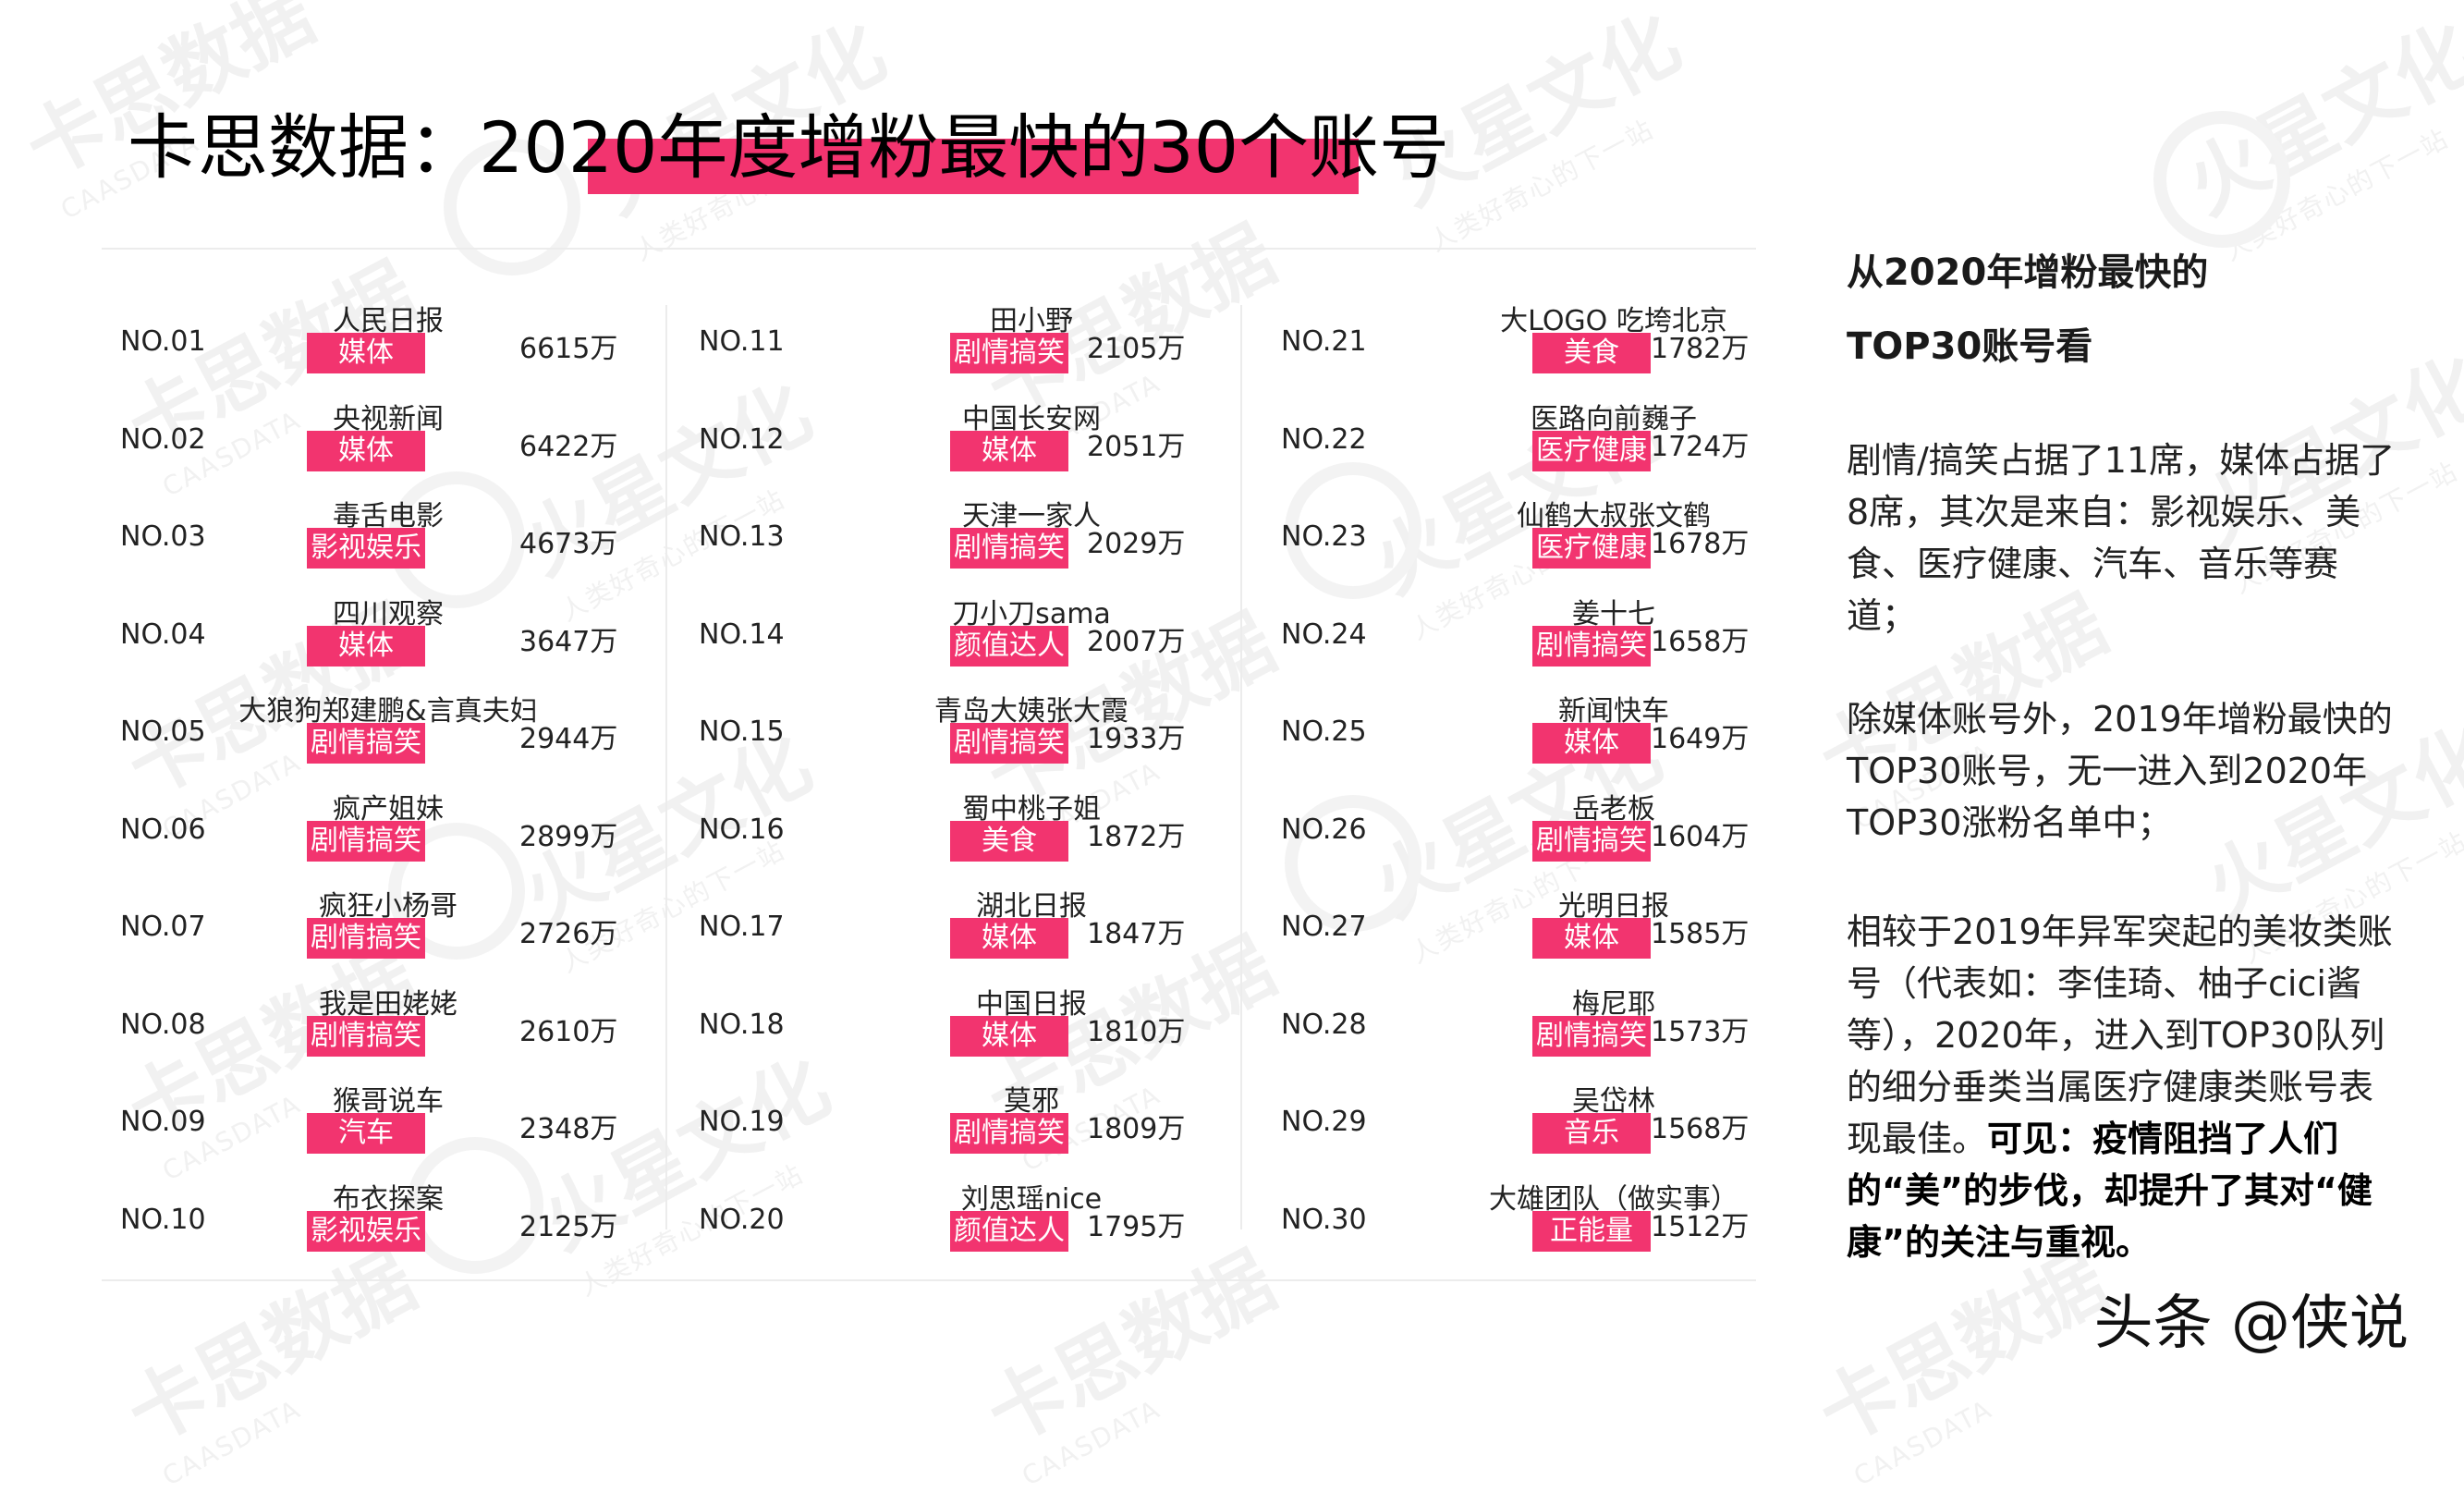 This screenshot has height=1492, width=2464. What do you see at coordinates (1540, 927) in the screenshot?
I see `account-row: NO.27 光明日报 媒体 1585万` at bounding box center [1540, 927].